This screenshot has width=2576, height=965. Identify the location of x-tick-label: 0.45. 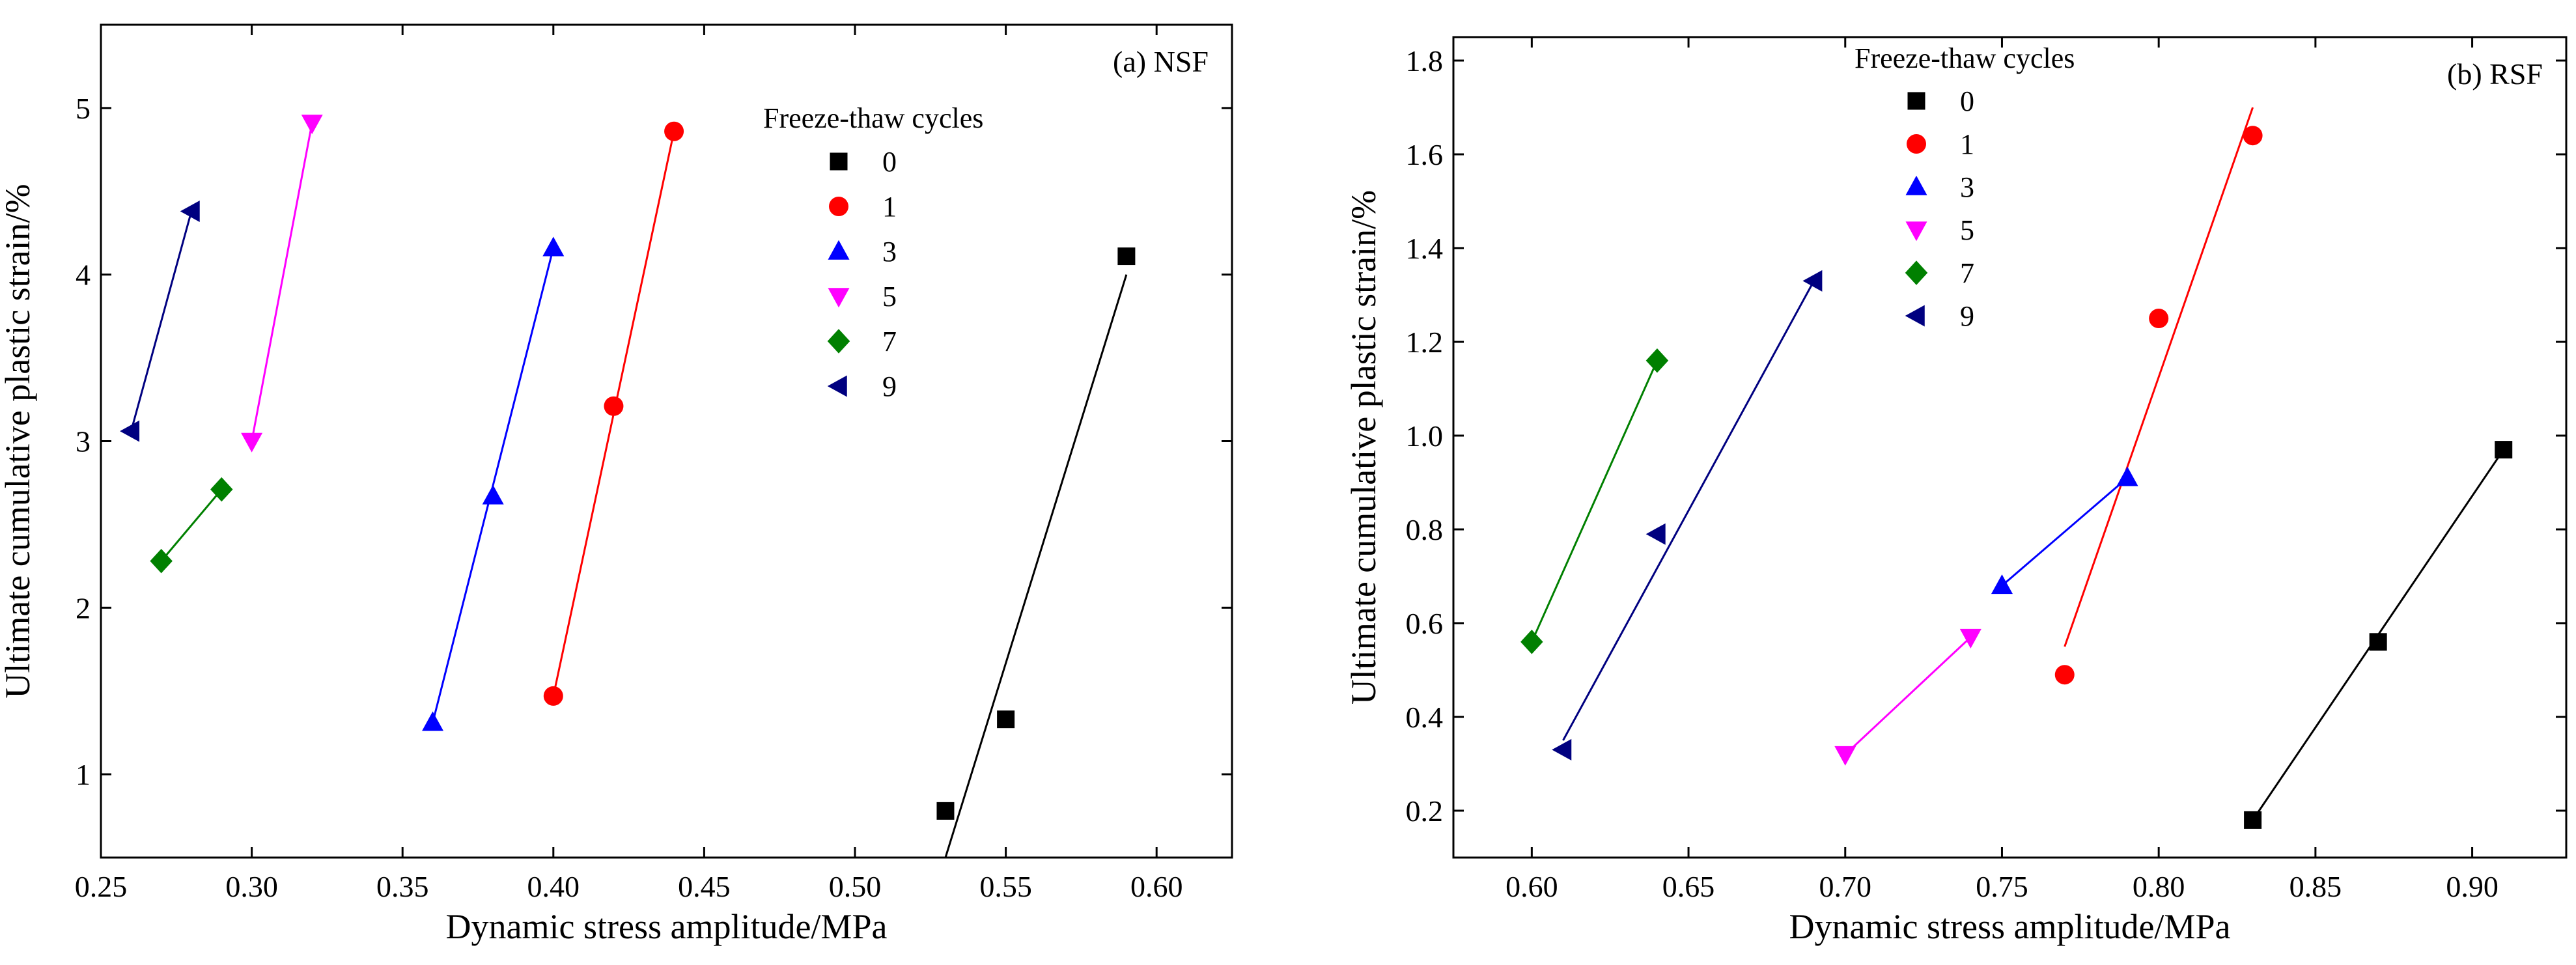
(705, 886).